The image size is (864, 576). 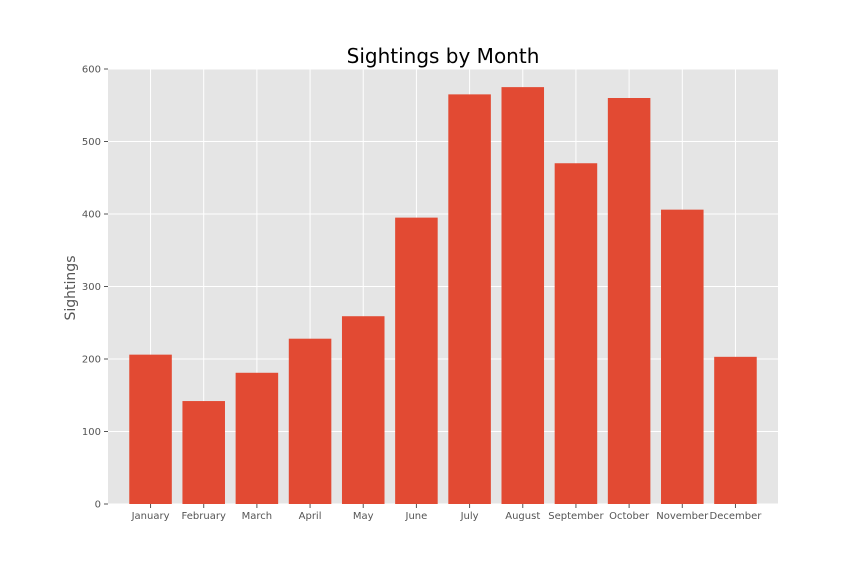 I want to click on y-axis-ticks: 0 100 200 300 400 500 600, so click(x=95, y=288).